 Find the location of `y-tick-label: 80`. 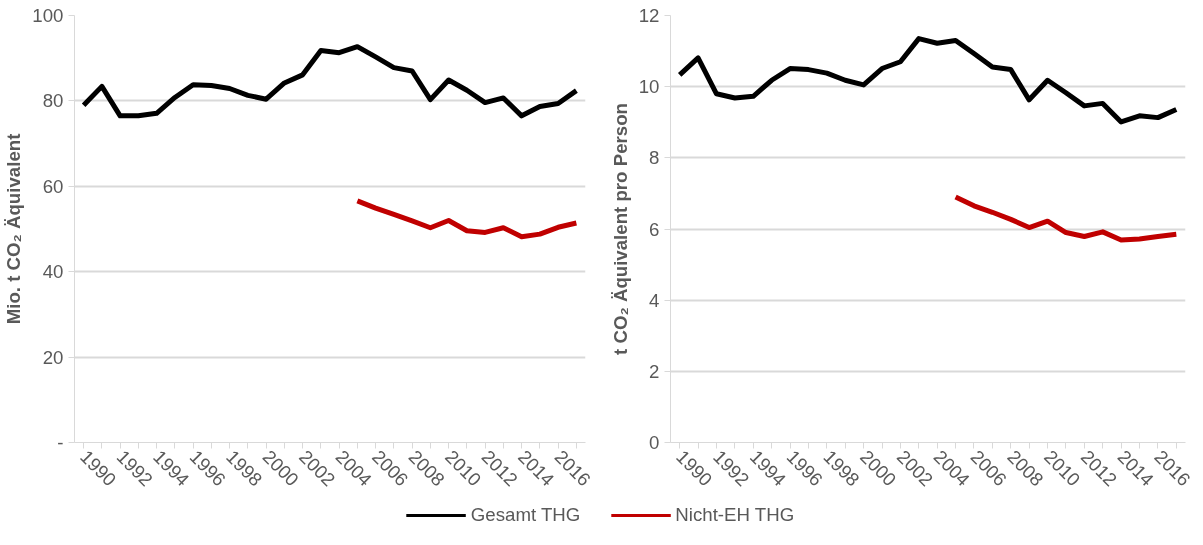

y-tick-label: 80 is located at coordinates (53, 101).